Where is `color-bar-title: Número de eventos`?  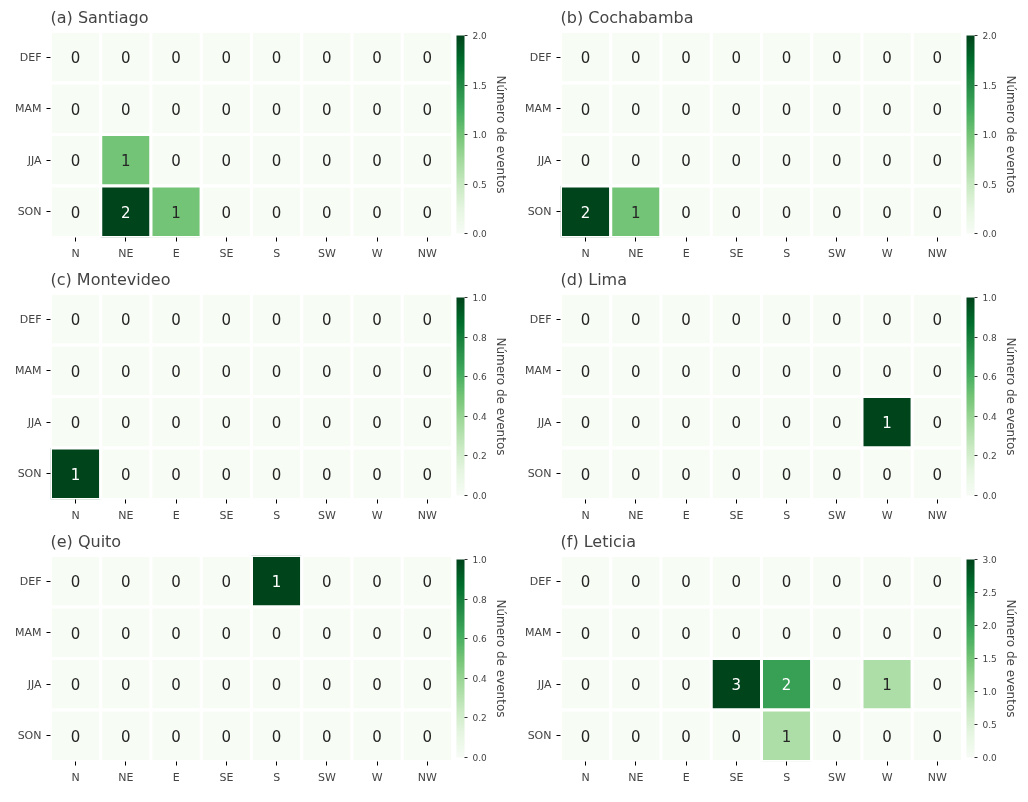
color-bar-title: Número de eventos is located at coordinates (1010, 396).